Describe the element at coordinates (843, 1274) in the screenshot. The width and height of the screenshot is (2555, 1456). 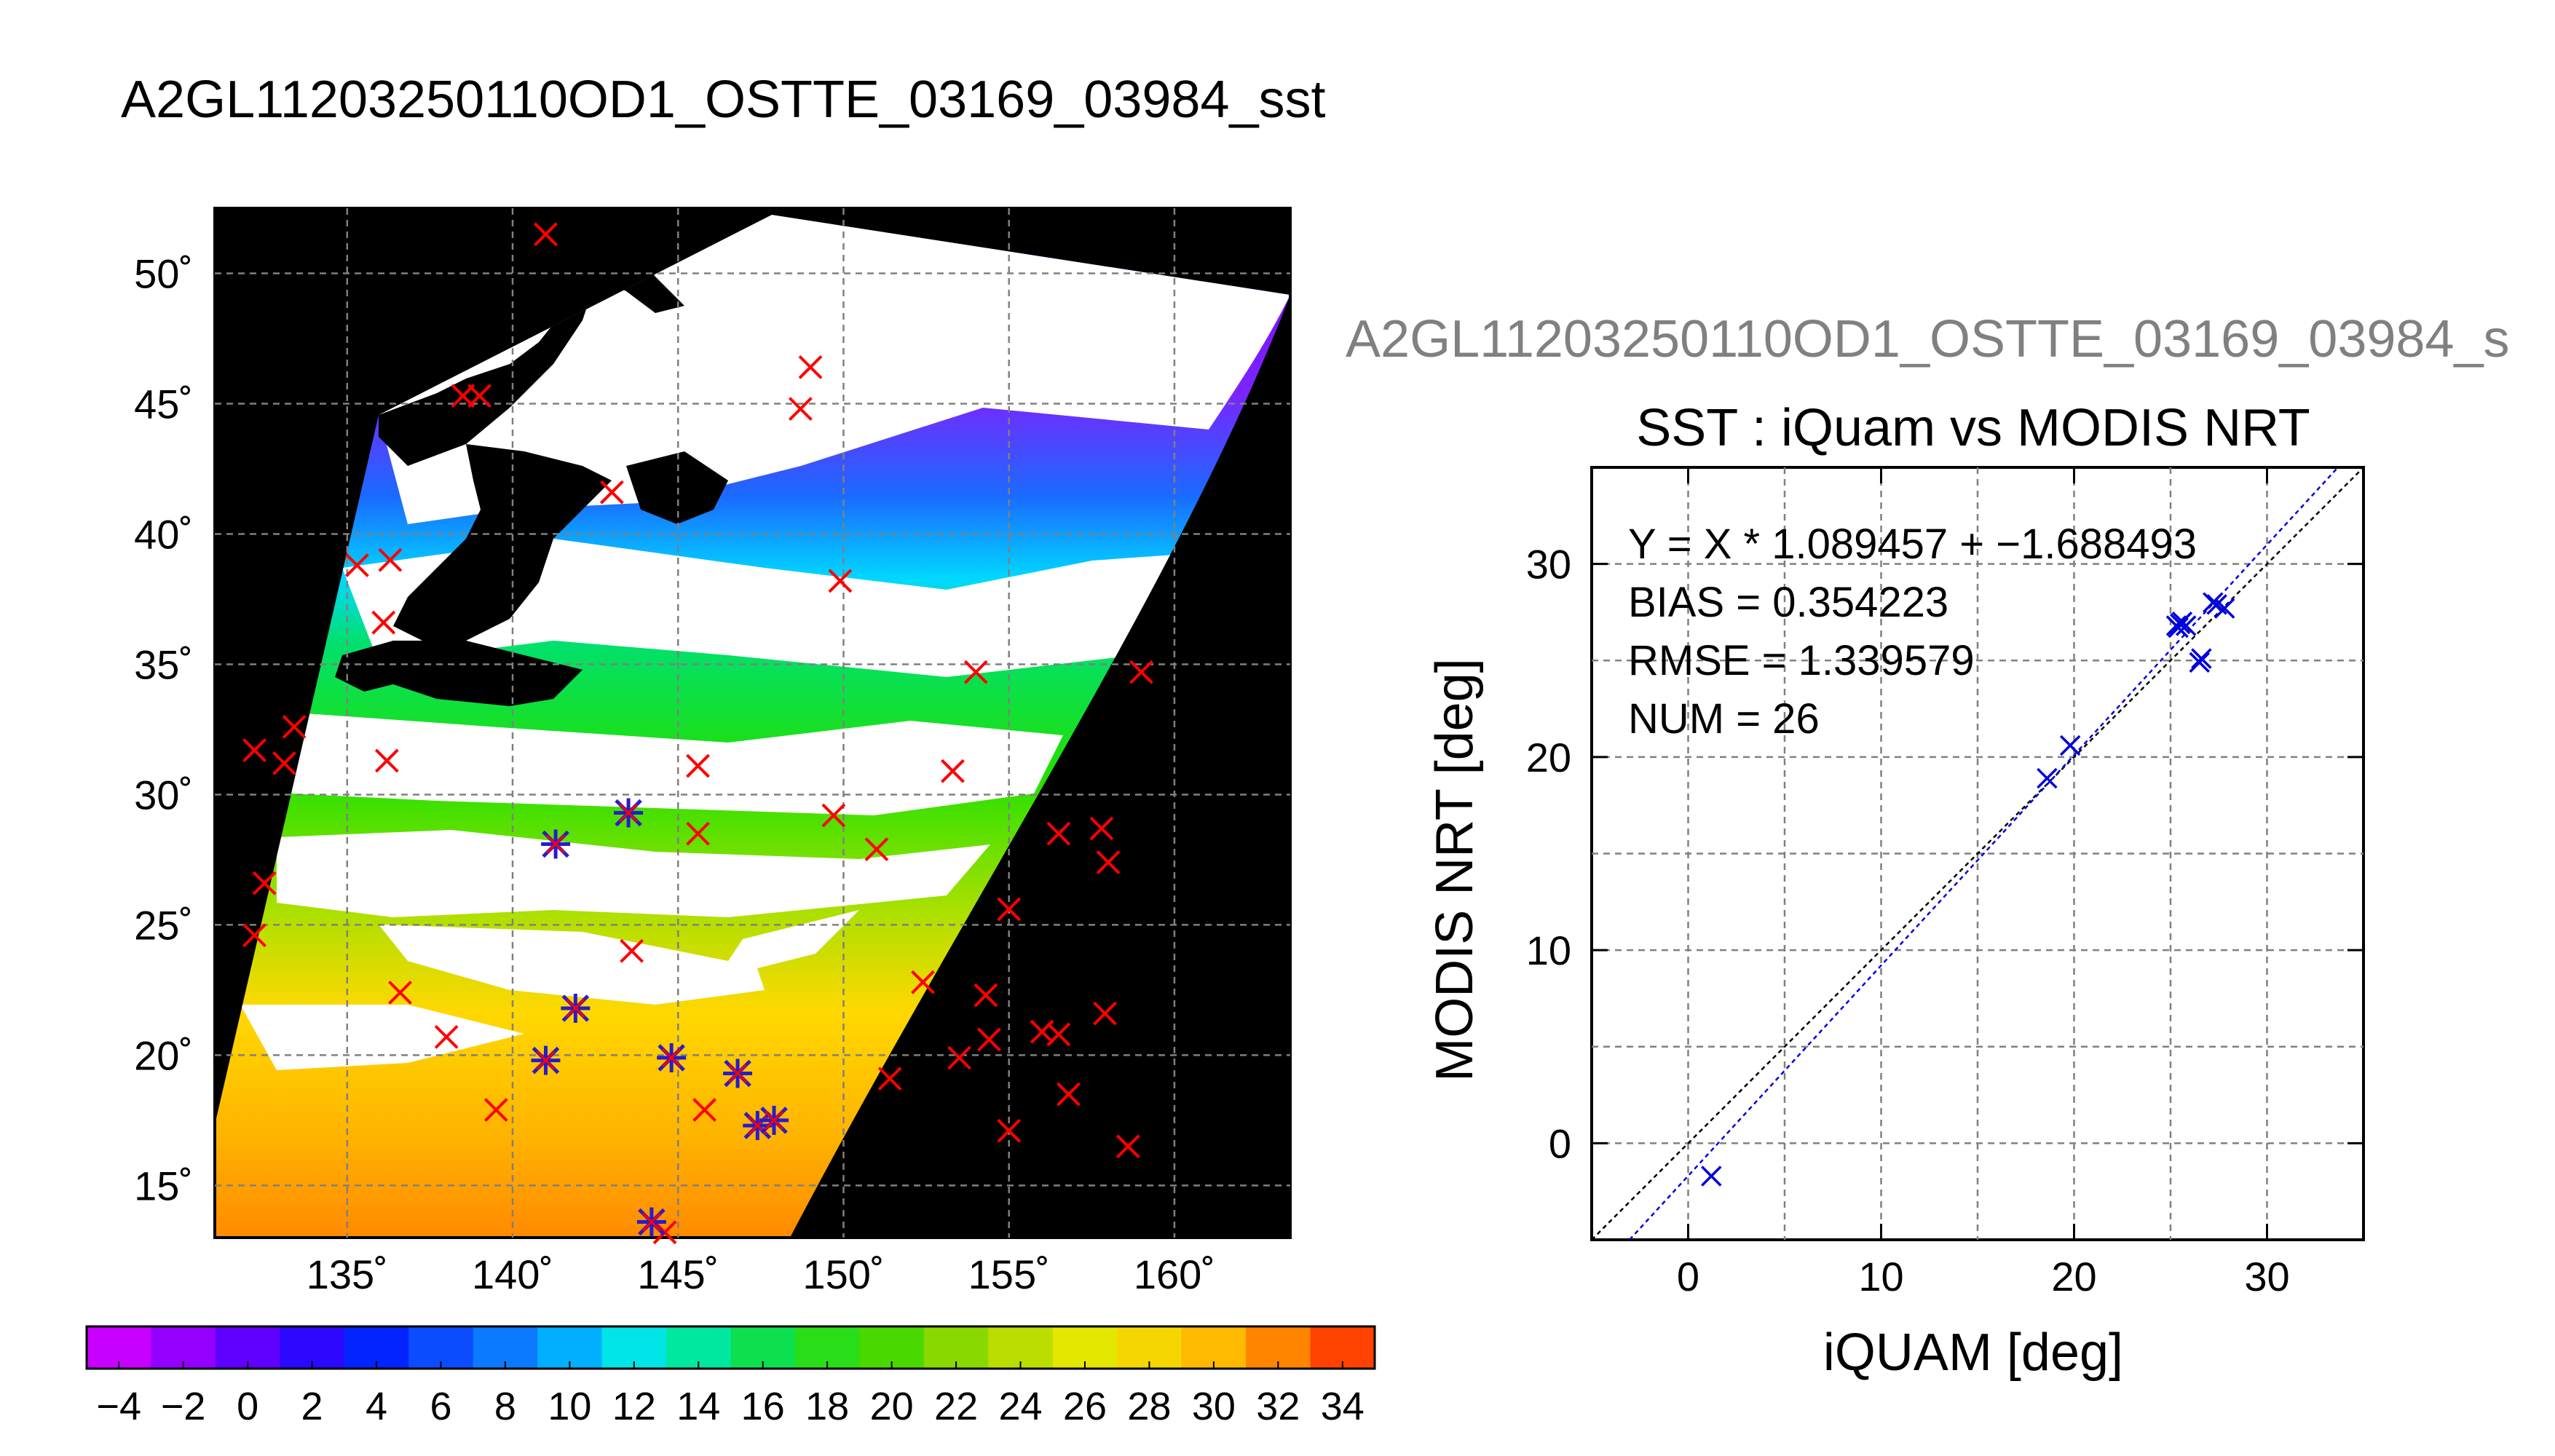
I see `map-lon-tick-label: 150˚` at that location.